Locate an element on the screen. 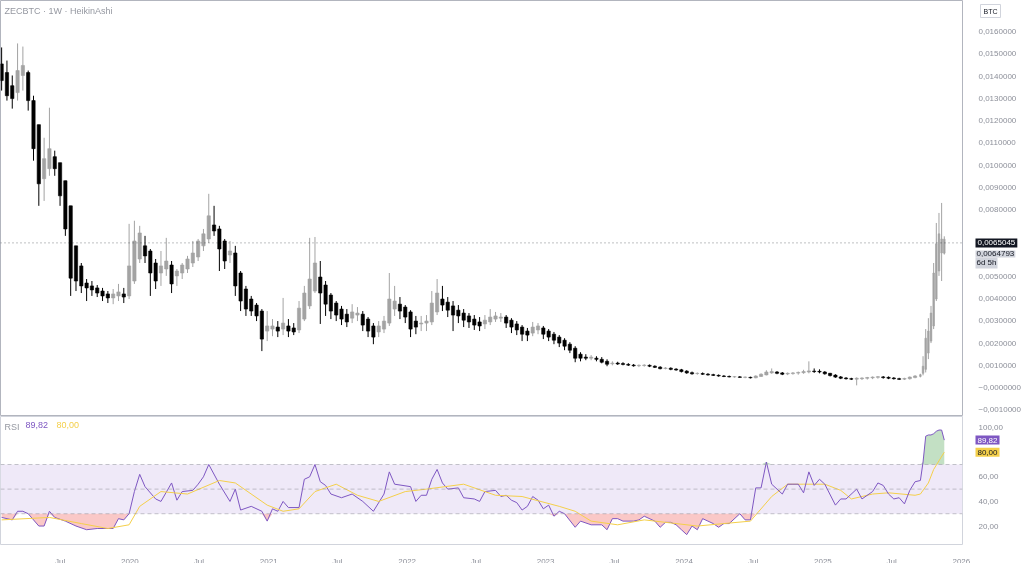 Image resolution: width=1024 pixels, height=563 pixels. x-tick-label: 2020 is located at coordinates (130, 559).